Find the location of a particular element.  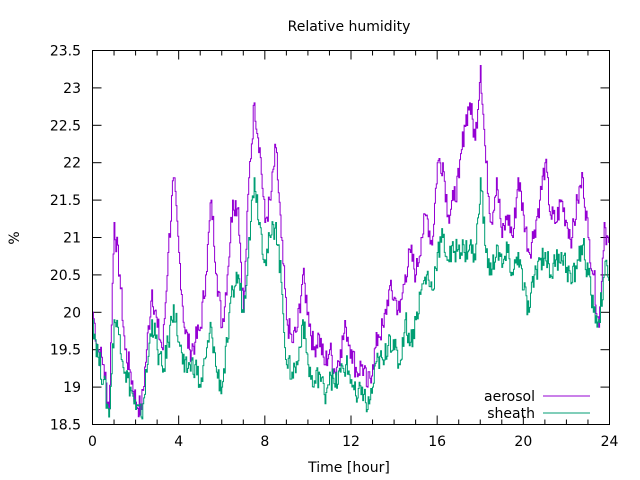

y-tick-label: 19.5 is located at coordinates (65, 351).